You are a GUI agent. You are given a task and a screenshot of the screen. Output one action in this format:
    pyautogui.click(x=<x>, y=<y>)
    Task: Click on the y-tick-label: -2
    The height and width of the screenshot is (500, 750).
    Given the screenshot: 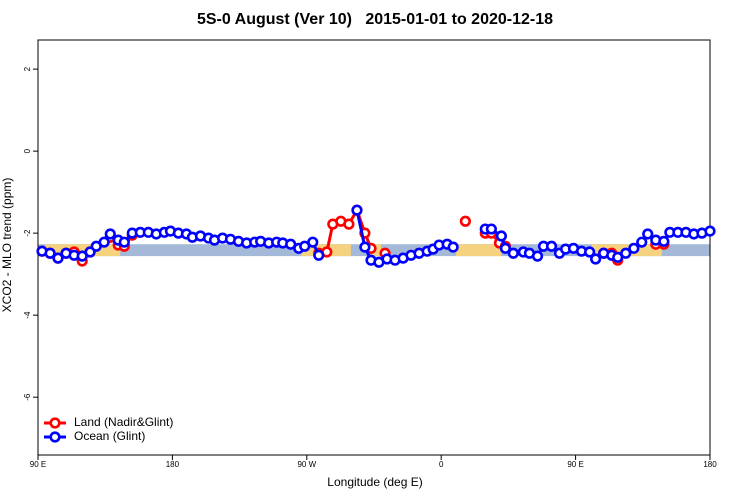 What is the action you would take?
    pyautogui.click(x=27, y=233)
    